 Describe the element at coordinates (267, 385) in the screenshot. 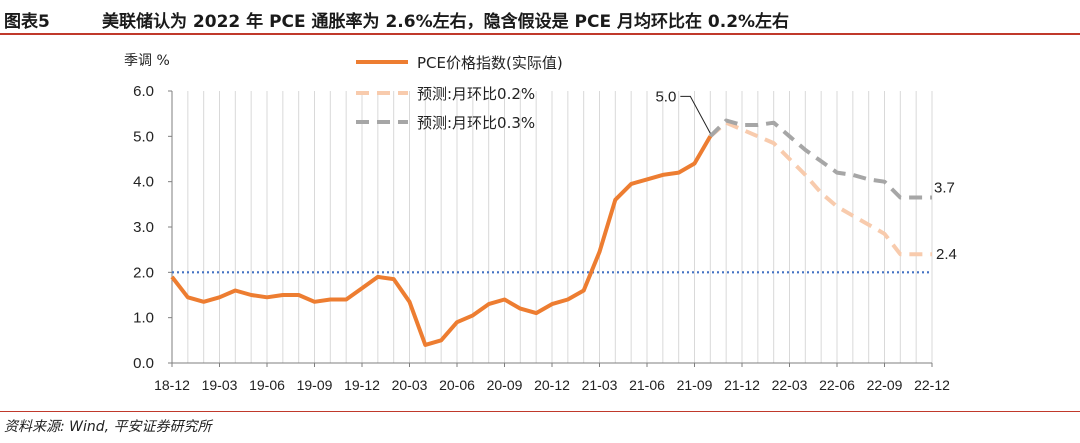

I see `x-tick-label: 19-06` at that location.